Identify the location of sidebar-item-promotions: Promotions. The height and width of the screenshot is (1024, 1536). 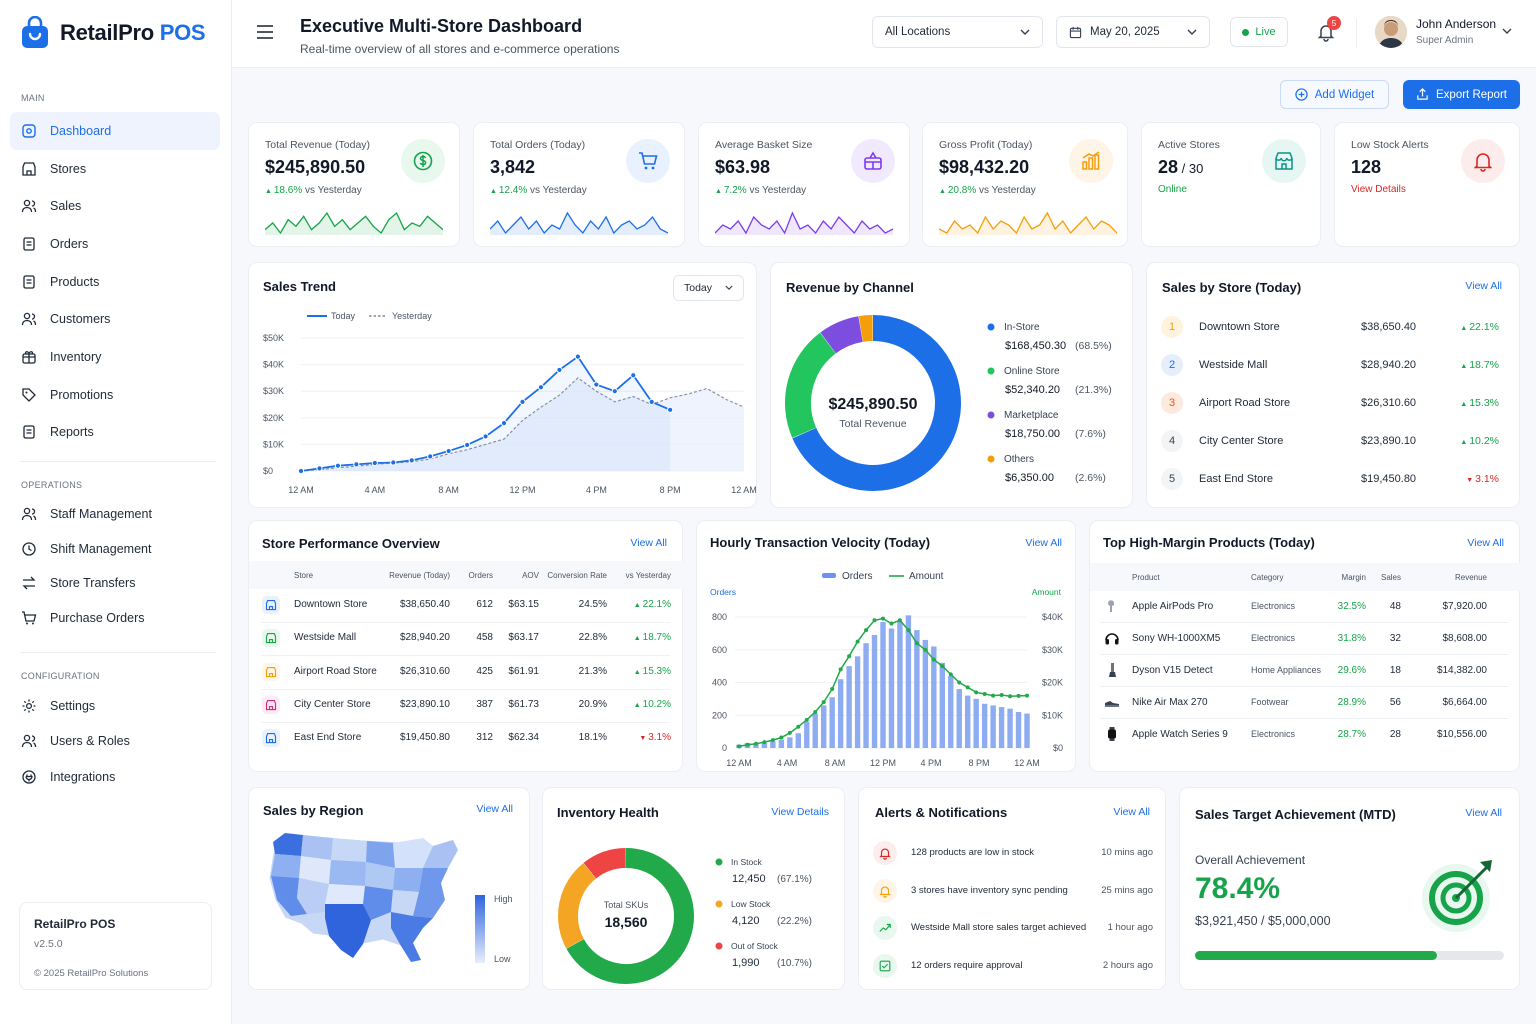
(115, 395).